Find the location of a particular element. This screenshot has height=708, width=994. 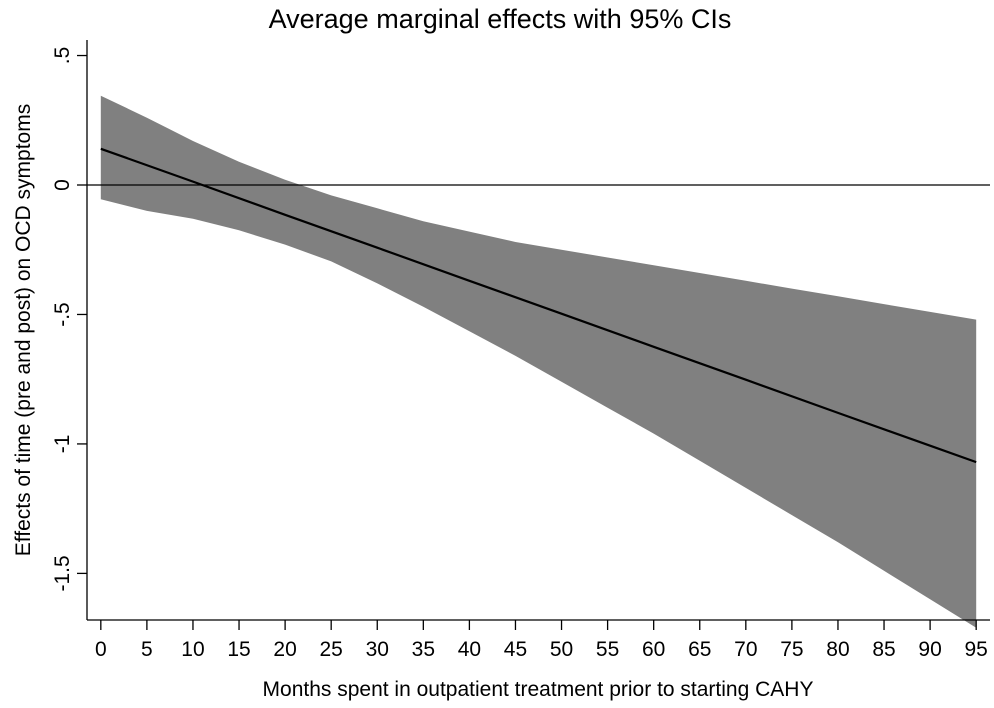

y-tick-label: -1 is located at coordinates (62, 444).